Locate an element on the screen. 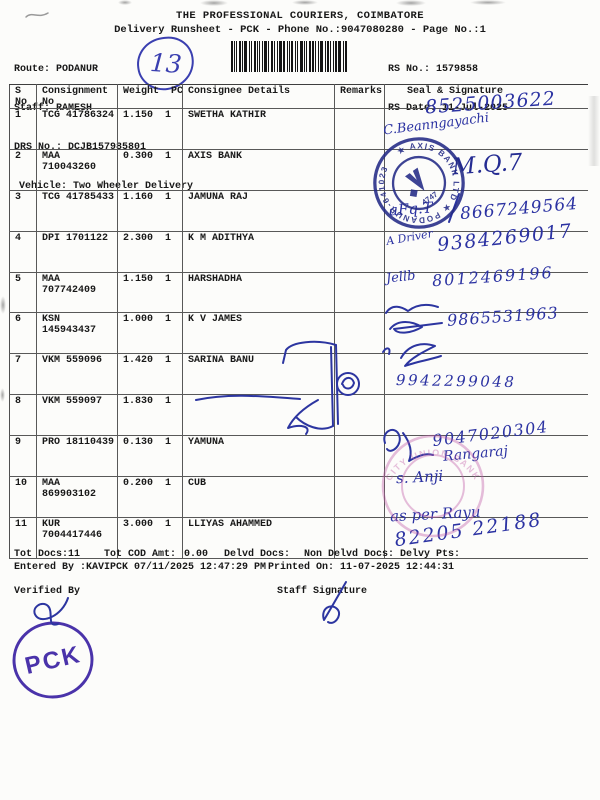 This screenshot has width=600, height=800. table-row: 7 VKM 559096 1.420 1 SARINA BANU is located at coordinates (298, 374).